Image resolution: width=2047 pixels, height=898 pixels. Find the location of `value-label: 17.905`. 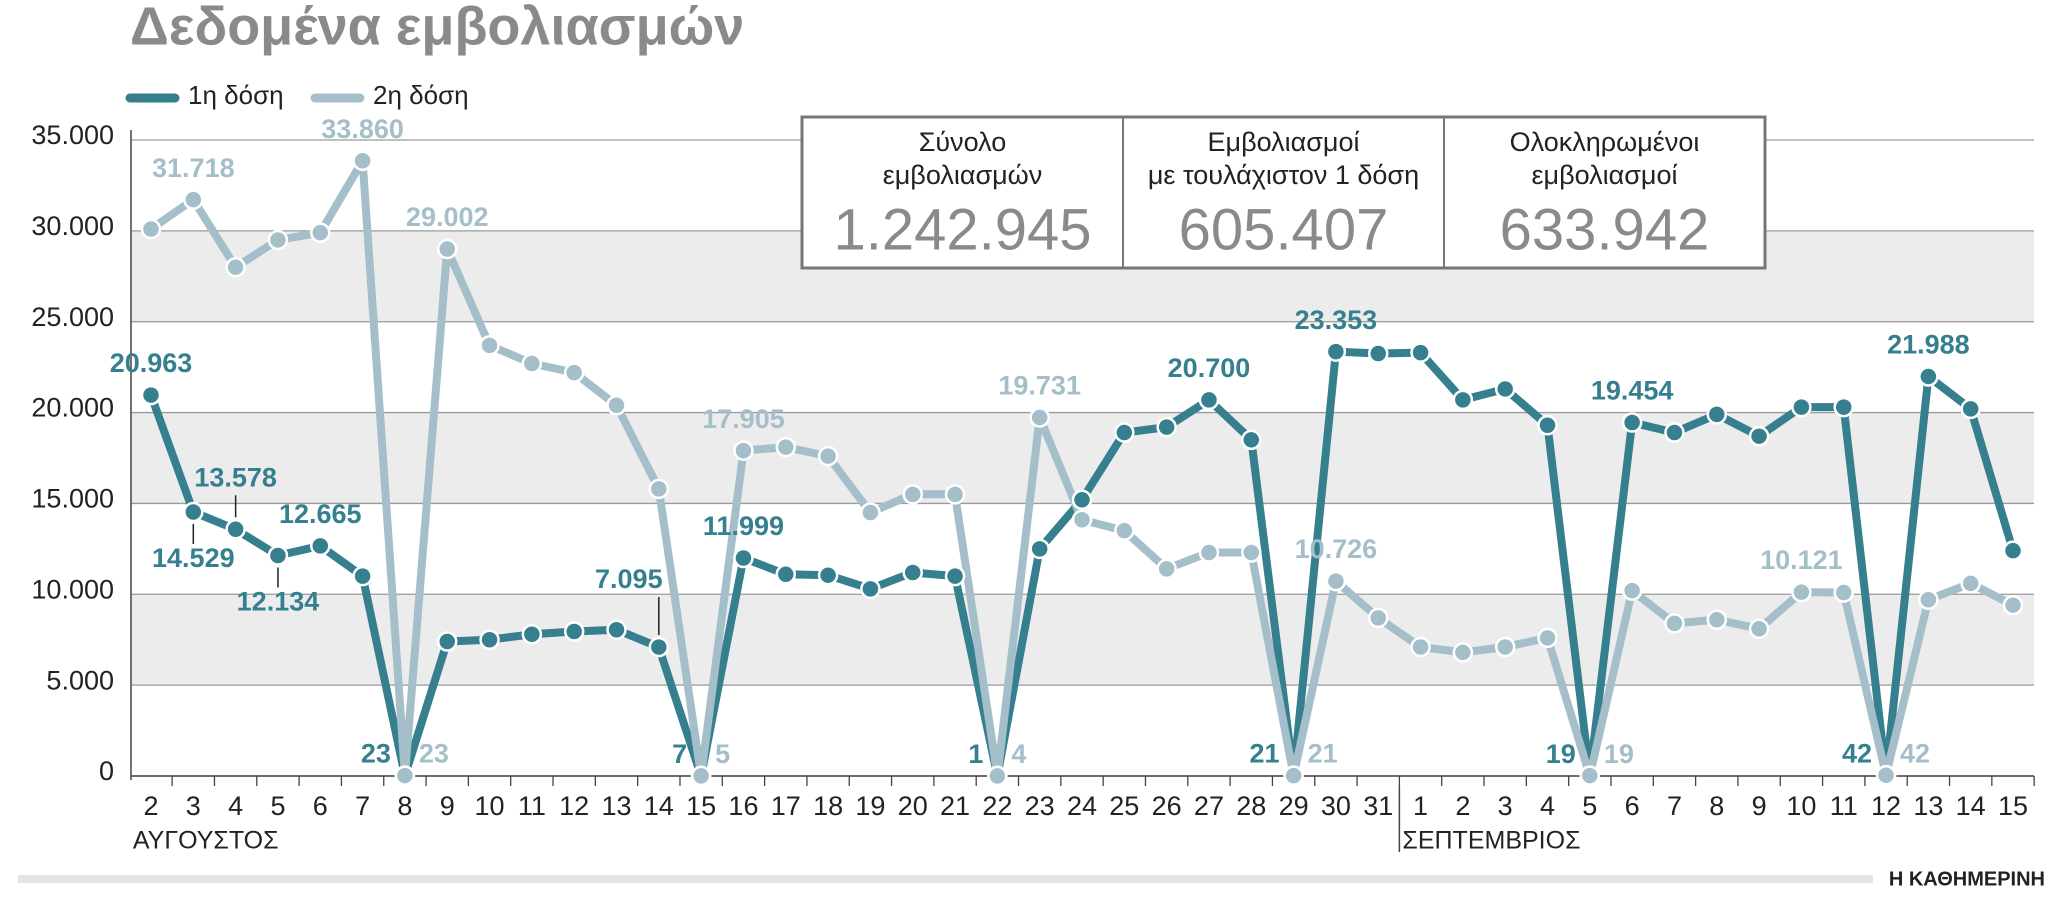

value-label: 17.905 is located at coordinates (743, 419).